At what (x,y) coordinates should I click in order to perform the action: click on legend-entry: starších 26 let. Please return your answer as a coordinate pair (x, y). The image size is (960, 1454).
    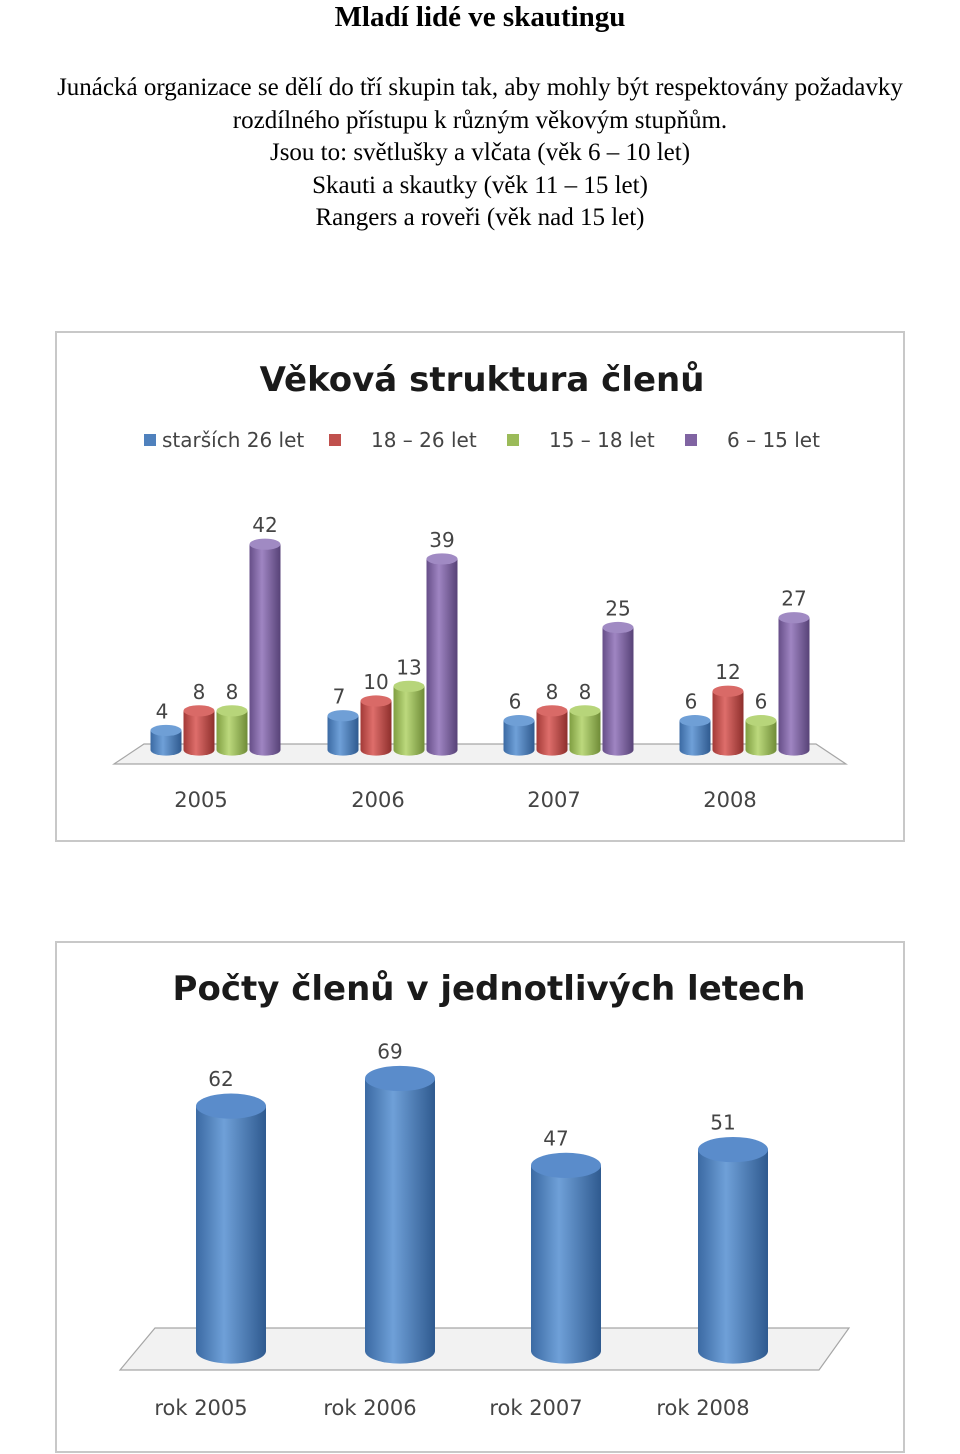
    Looking at the image, I should click on (224, 440).